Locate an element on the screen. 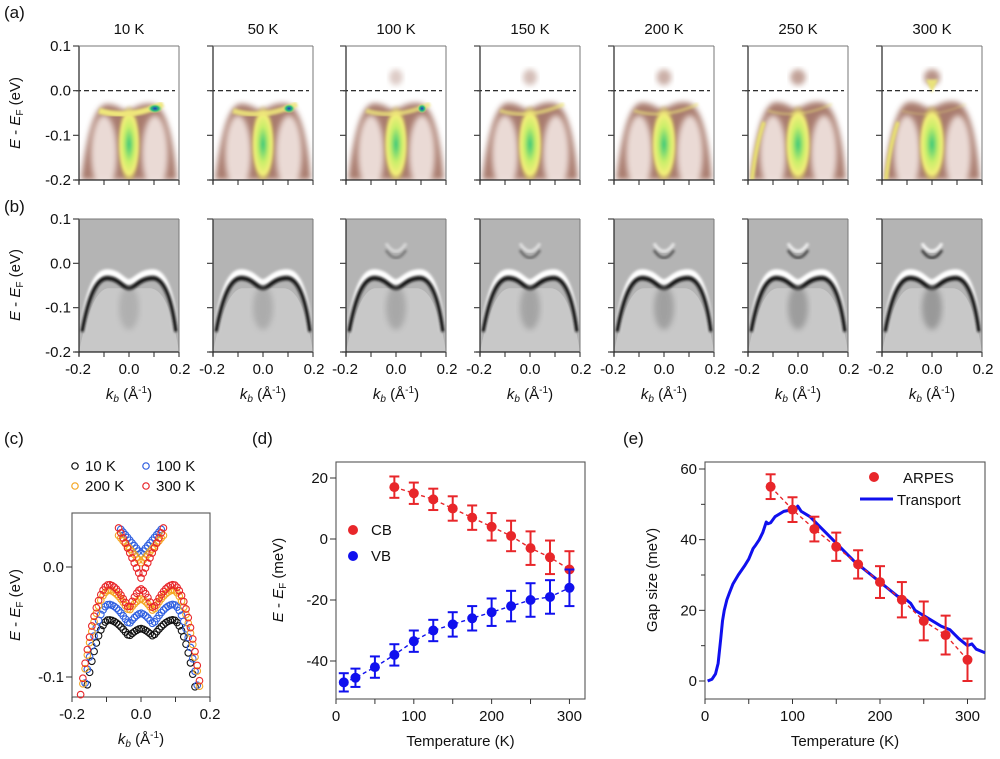 The width and height of the screenshot is (1000, 759). y-title-unit: (eV) is located at coordinates (15, 93).